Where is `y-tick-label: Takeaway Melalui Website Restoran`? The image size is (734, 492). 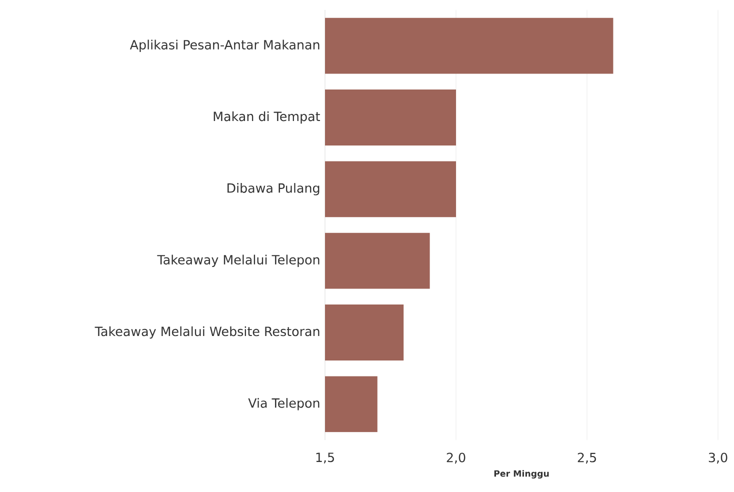 y-tick-label: Takeaway Melalui Website Restoran is located at coordinates (207, 332).